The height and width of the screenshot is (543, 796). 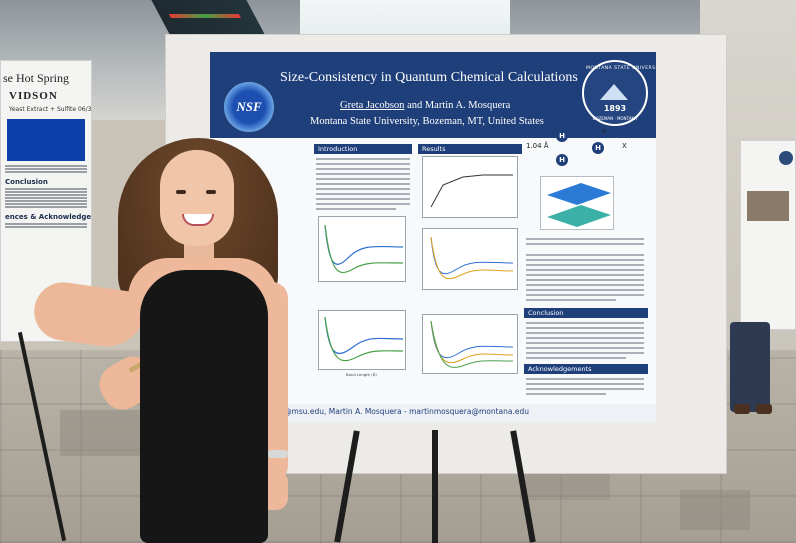 What do you see at coordinates (361, 374) in the screenshot?
I see `plot-axis-label: Bond Length (Å)` at bounding box center [361, 374].